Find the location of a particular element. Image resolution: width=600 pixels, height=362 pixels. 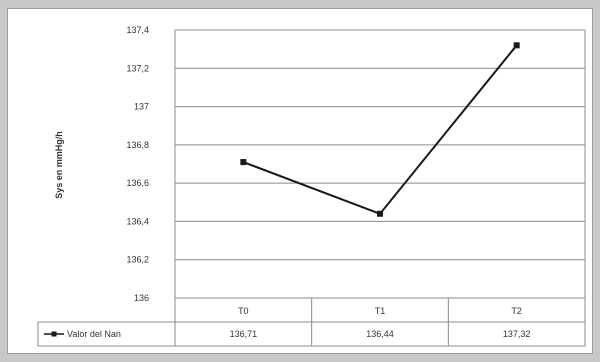

y-axis-ticks: 136 136,2 136,4 136,6 136,8 137 137,2 137,4 is located at coordinates (137, 164).